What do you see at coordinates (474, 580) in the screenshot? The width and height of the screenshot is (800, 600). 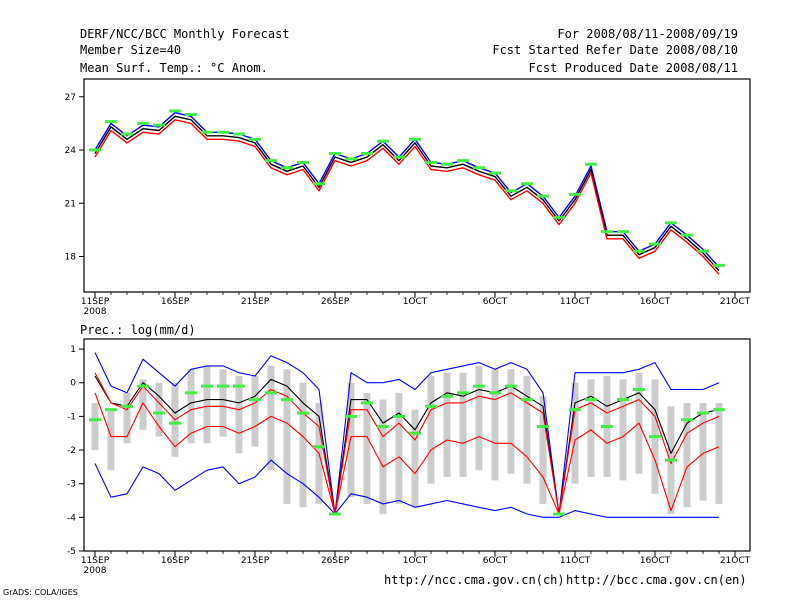 I see `ncc-url-link: http://ncc.cma.gov.cn(ch)` at bounding box center [474, 580].